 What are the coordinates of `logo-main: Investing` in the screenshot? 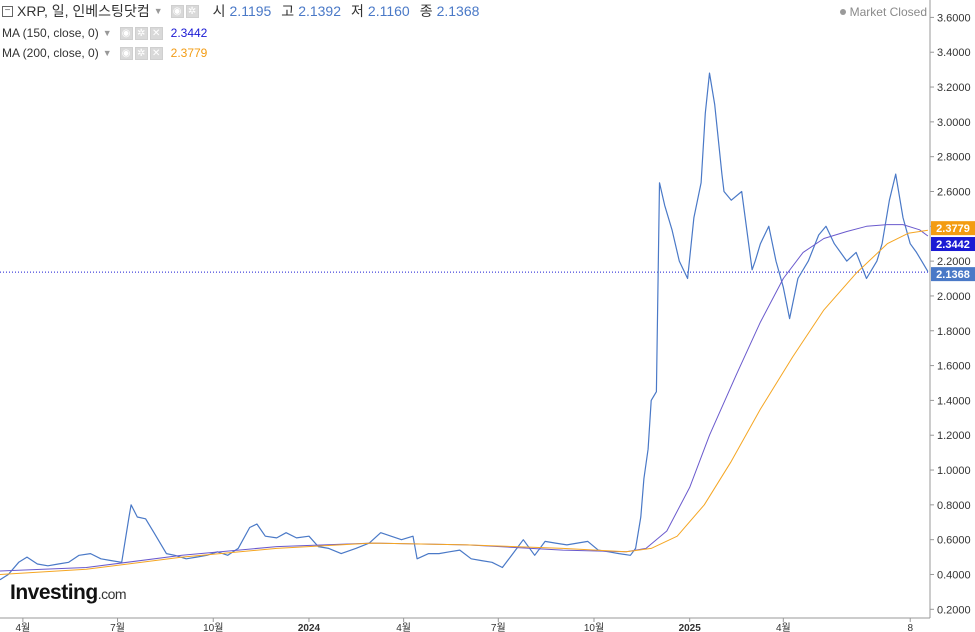 It's located at (54, 592).